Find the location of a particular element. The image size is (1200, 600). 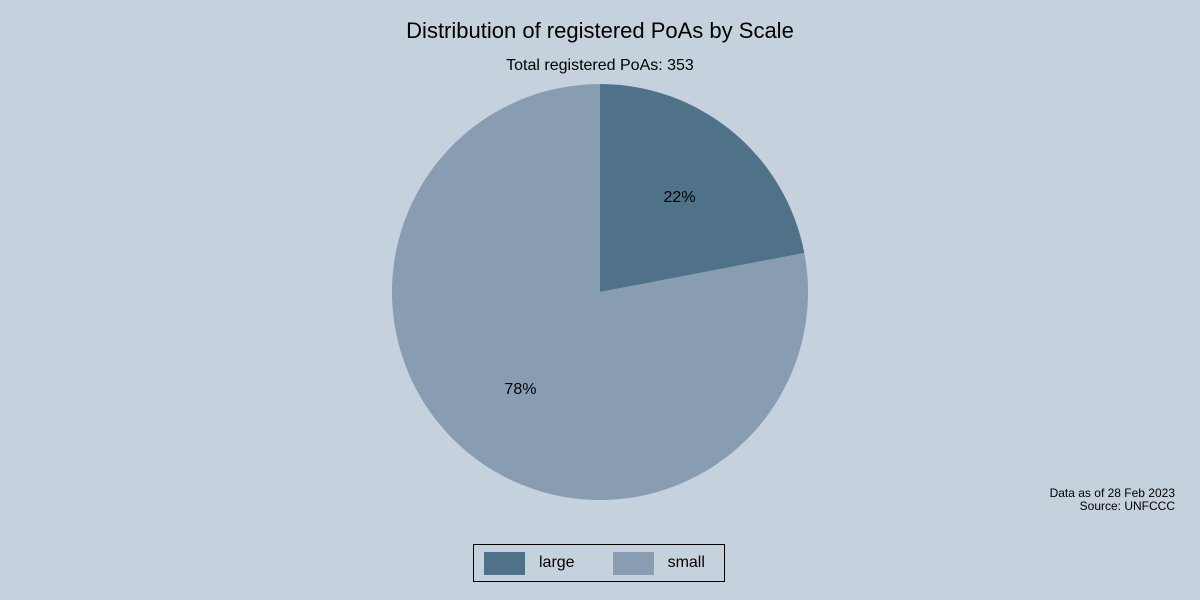

pie-slice-large is located at coordinates (702, 188).